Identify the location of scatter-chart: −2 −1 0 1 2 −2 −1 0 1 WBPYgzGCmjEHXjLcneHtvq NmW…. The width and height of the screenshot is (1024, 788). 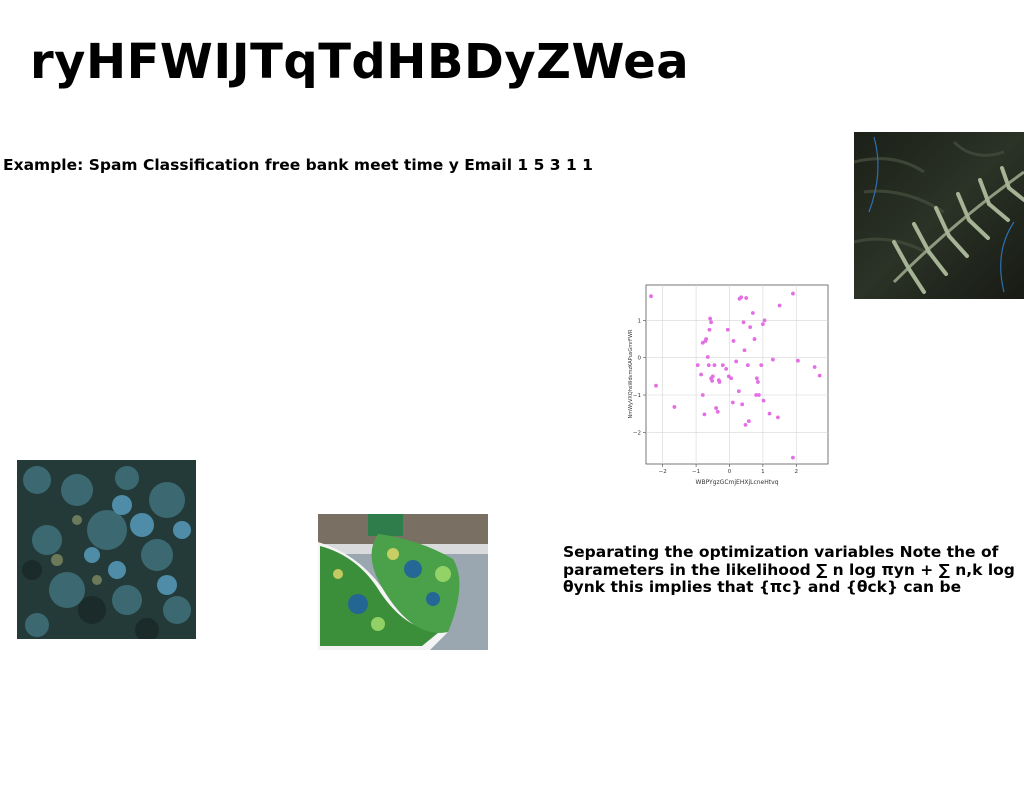
(728, 385).